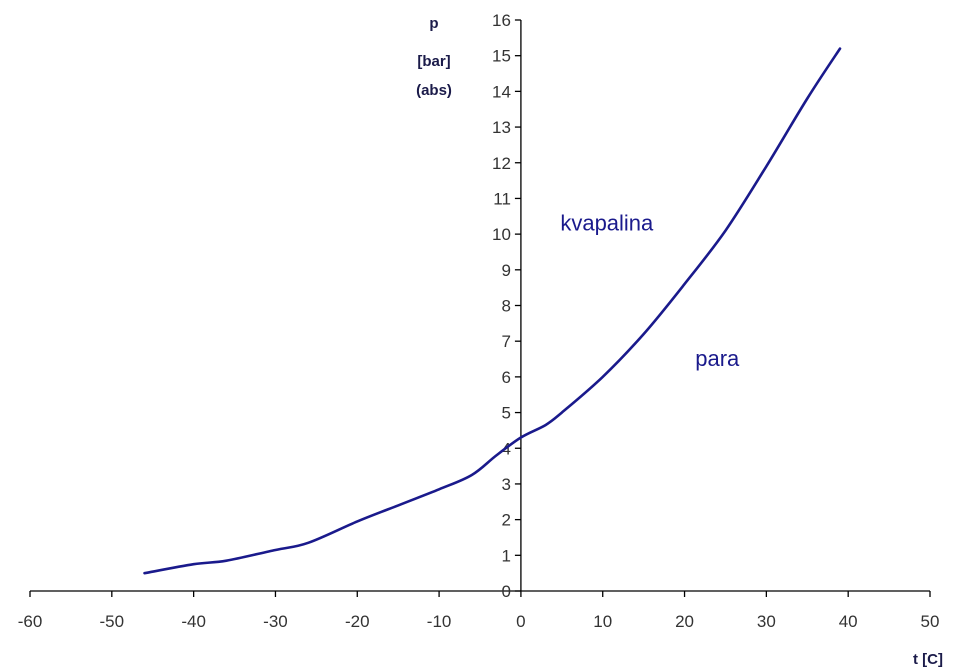  I want to click on annotation-label-0: kvapalina, so click(607, 223).